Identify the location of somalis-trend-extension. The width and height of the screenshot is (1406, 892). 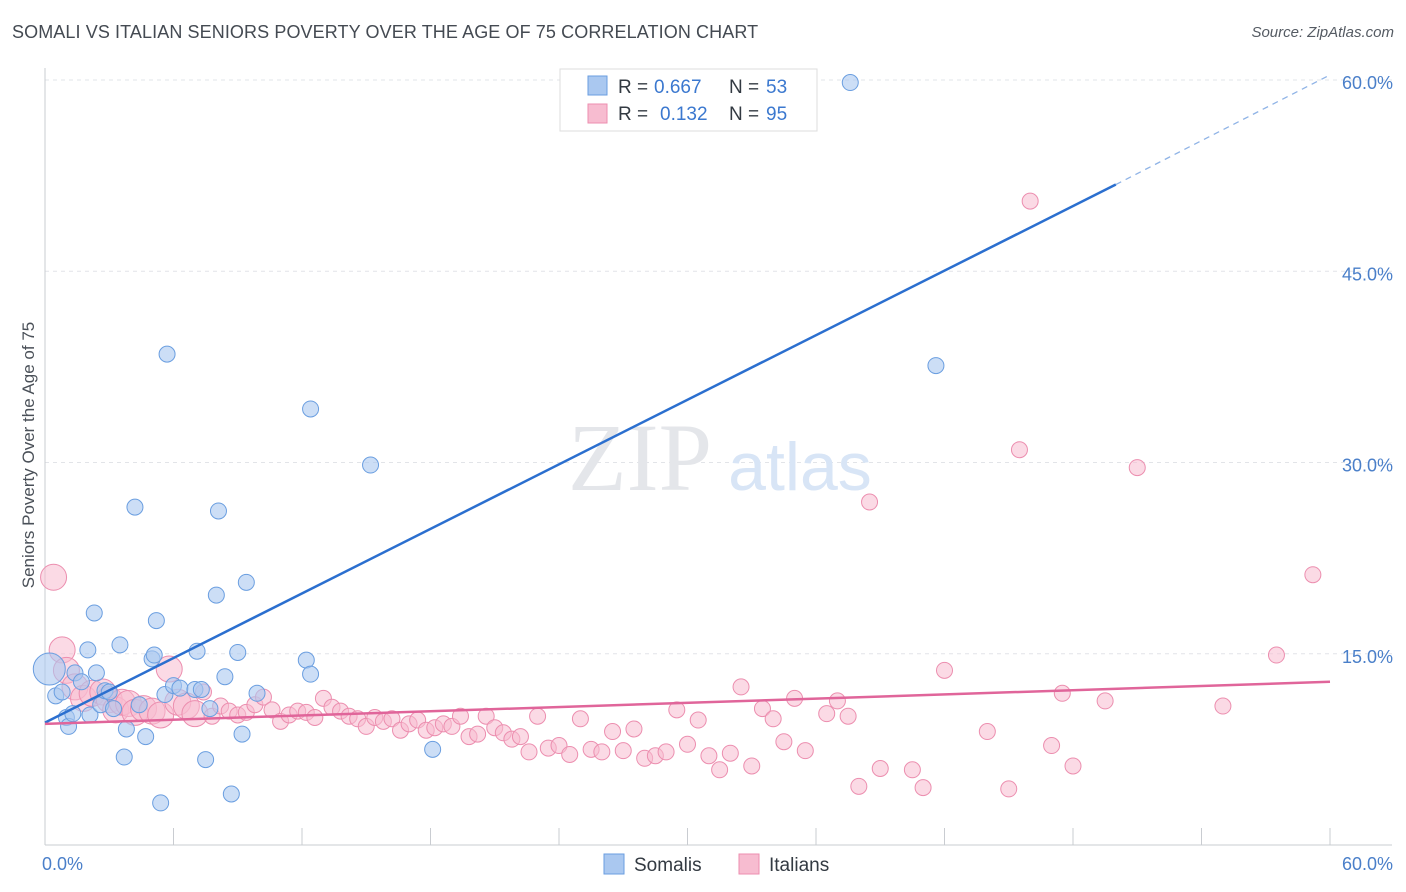
(1223, 130).